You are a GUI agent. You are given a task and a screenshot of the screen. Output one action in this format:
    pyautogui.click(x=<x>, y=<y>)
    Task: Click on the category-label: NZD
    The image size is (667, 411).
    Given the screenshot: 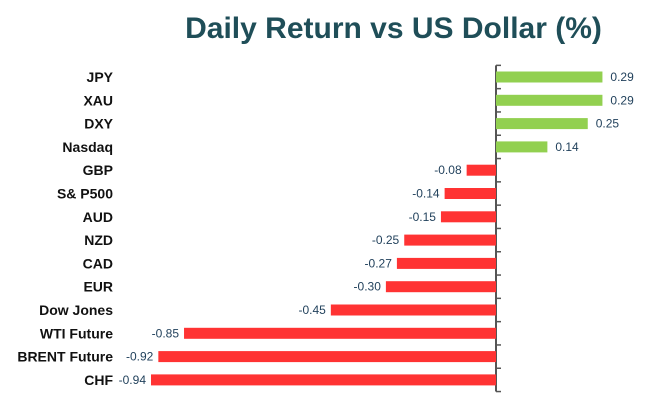 What is the action you would take?
    pyautogui.click(x=98, y=240)
    